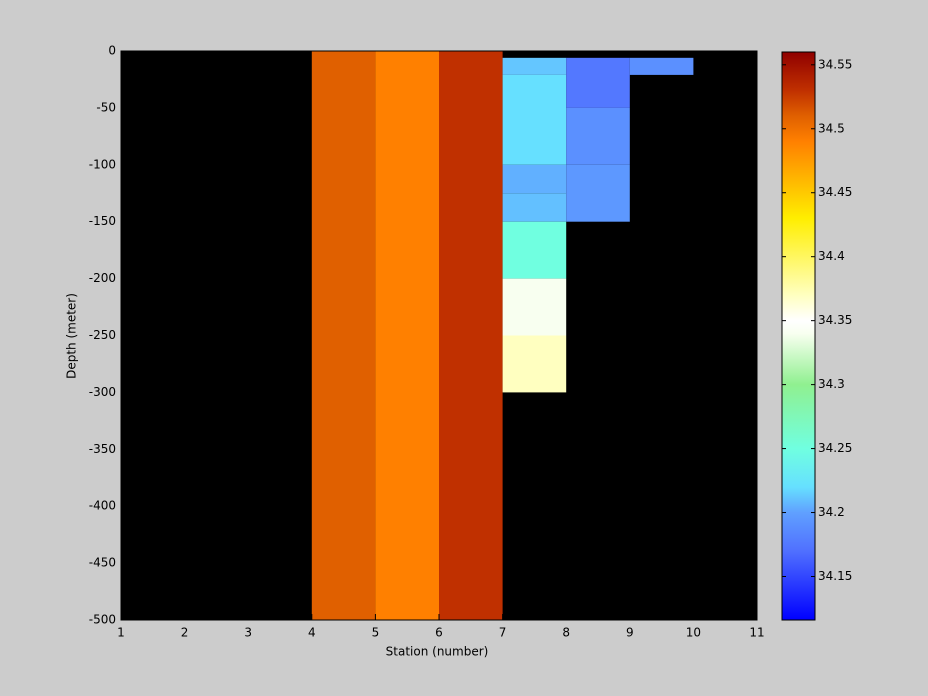 This screenshot has height=696, width=928. What do you see at coordinates (693, 633) in the screenshot?
I see `x-tick-label: 10` at bounding box center [693, 633].